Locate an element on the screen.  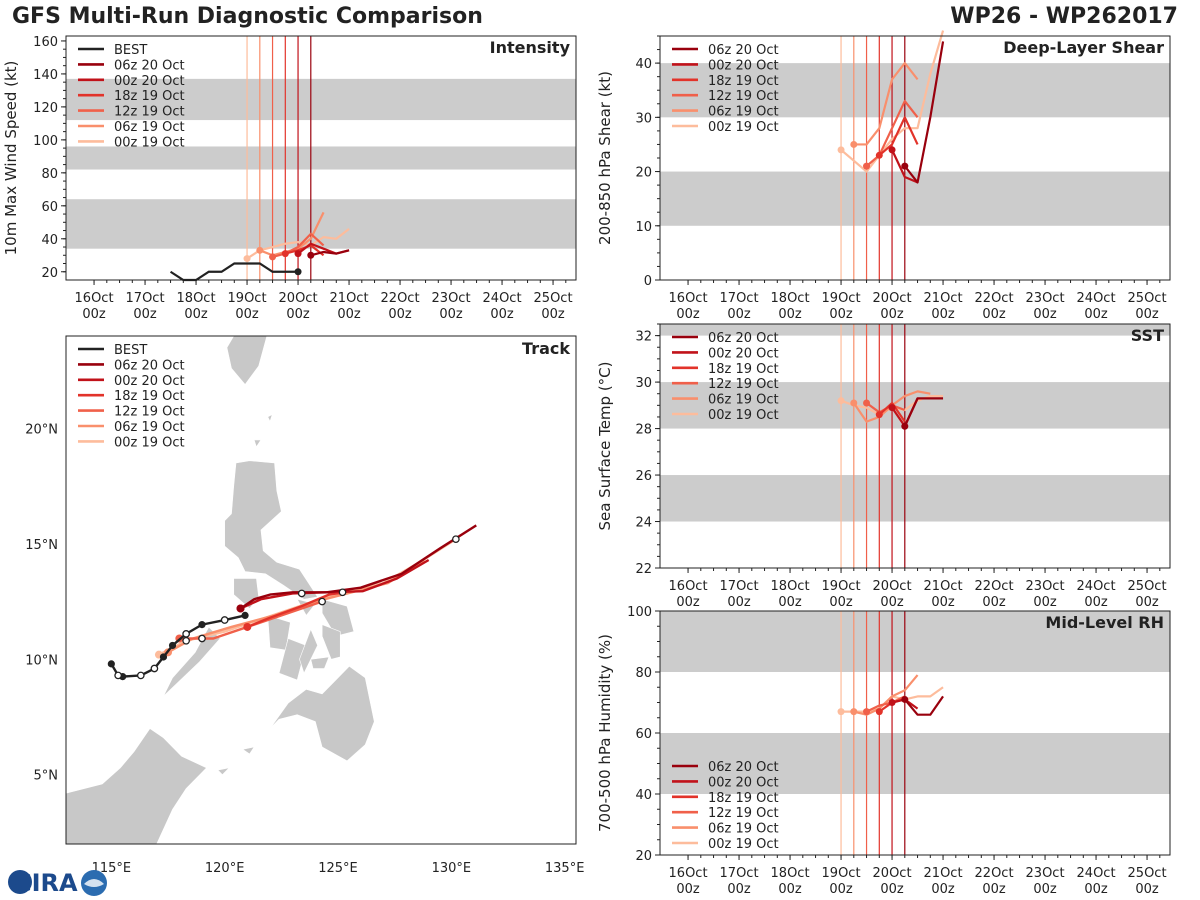
y-axis-label: 200-850 hPa Shear (kt) is located at coordinates (605, 158).